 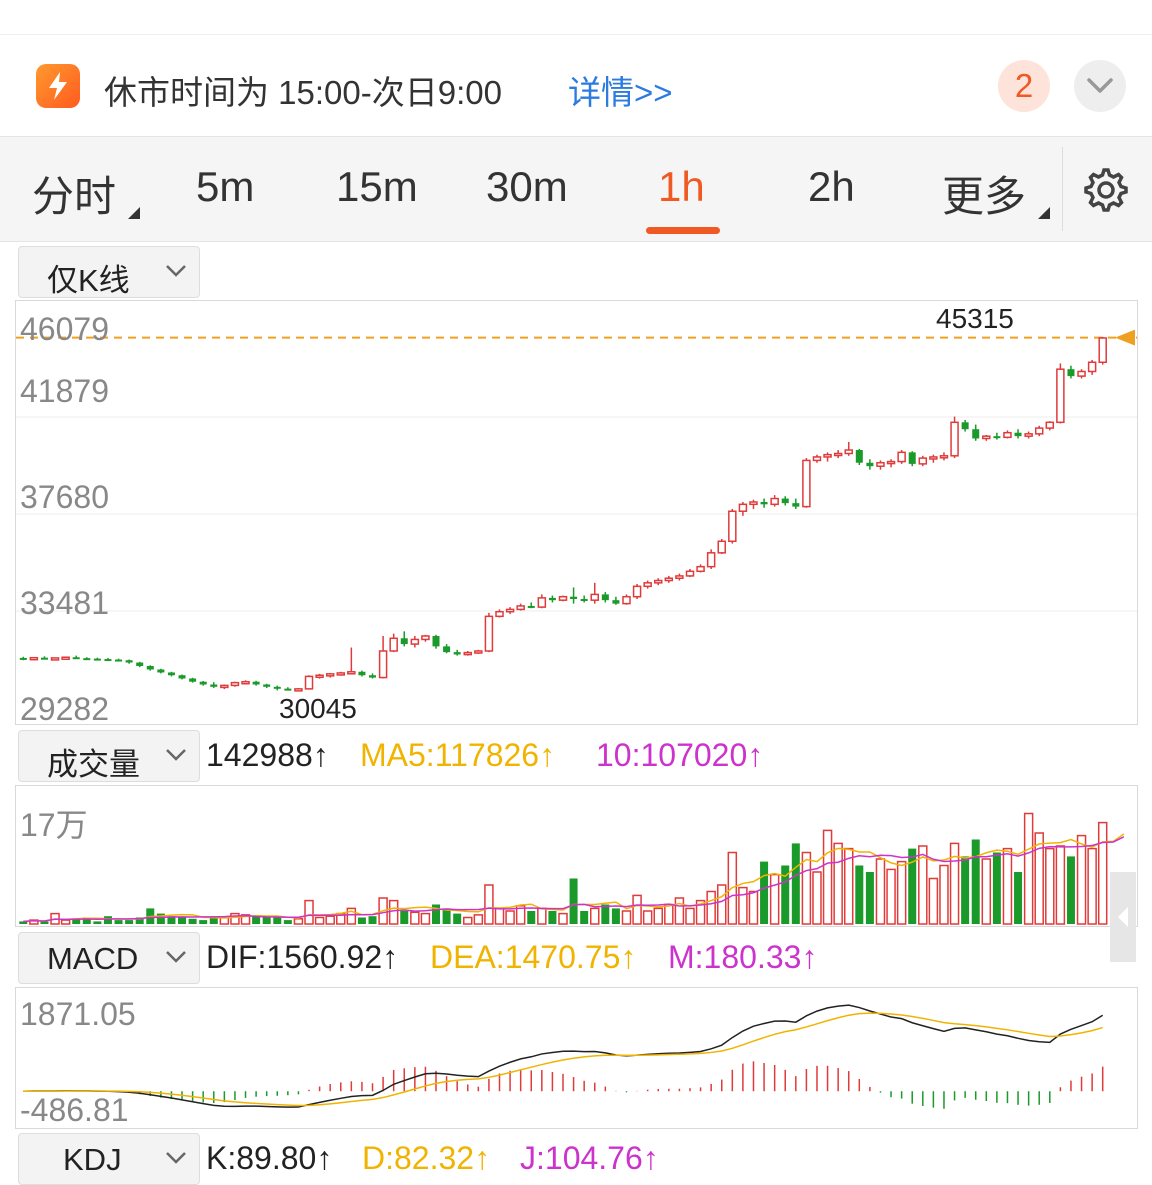 I want to click on tab-timeshare: 分时, so click(x=74, y=196).